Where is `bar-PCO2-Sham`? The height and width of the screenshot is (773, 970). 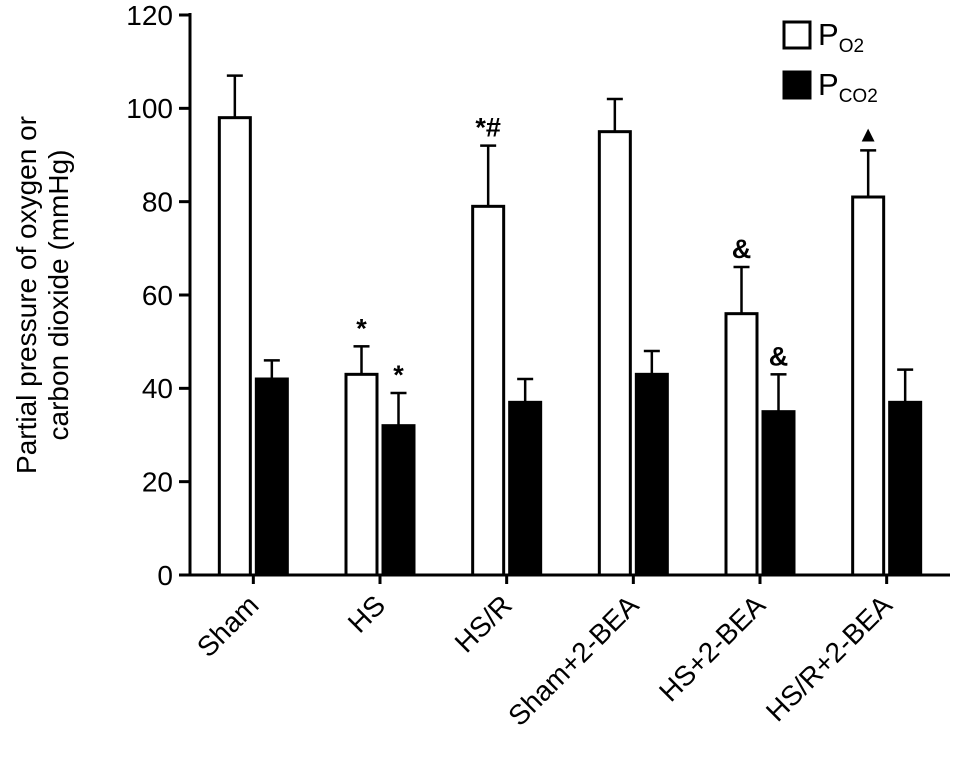
bar-PCO2-Sham is located at coordinates (271, 477).